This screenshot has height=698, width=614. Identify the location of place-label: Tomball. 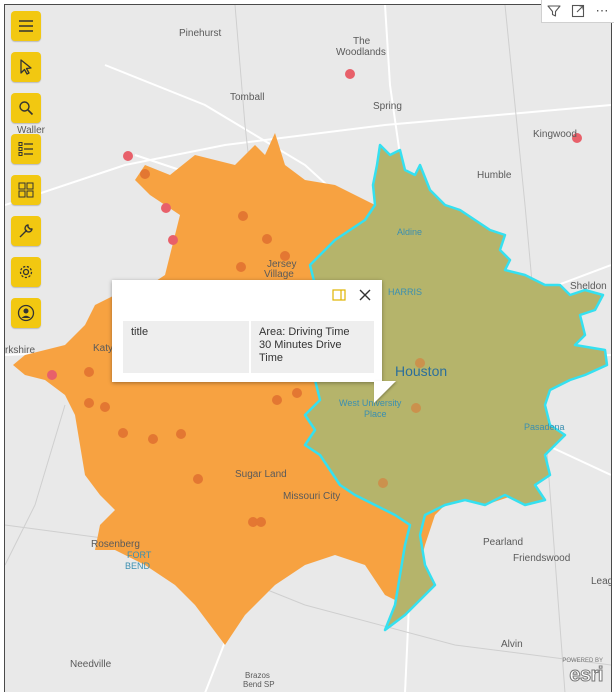
(247, 97).